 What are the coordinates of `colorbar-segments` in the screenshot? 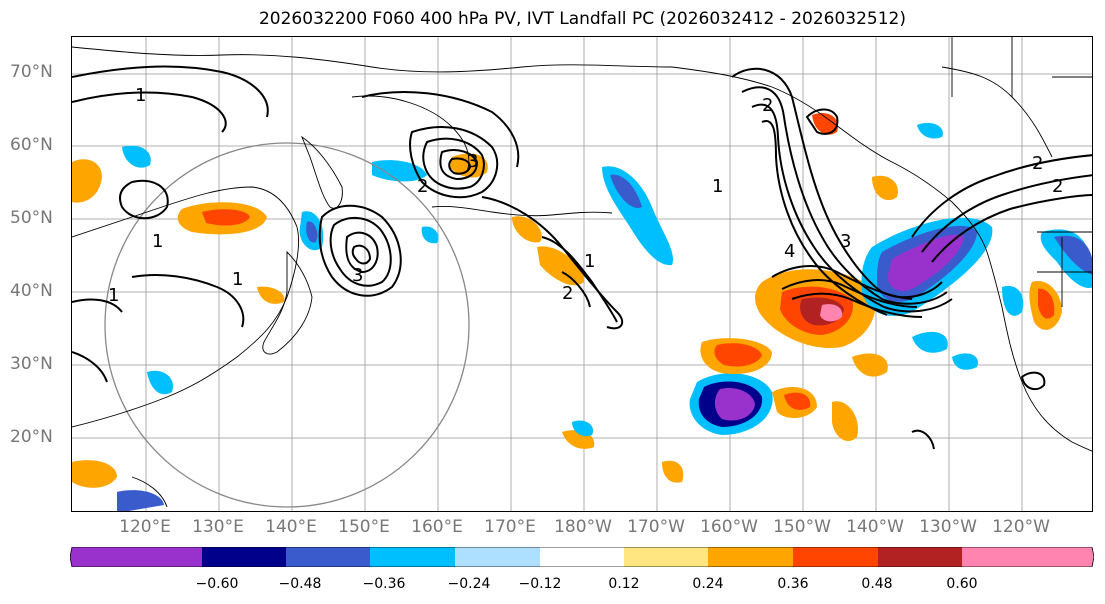 It's located at (582, 557).